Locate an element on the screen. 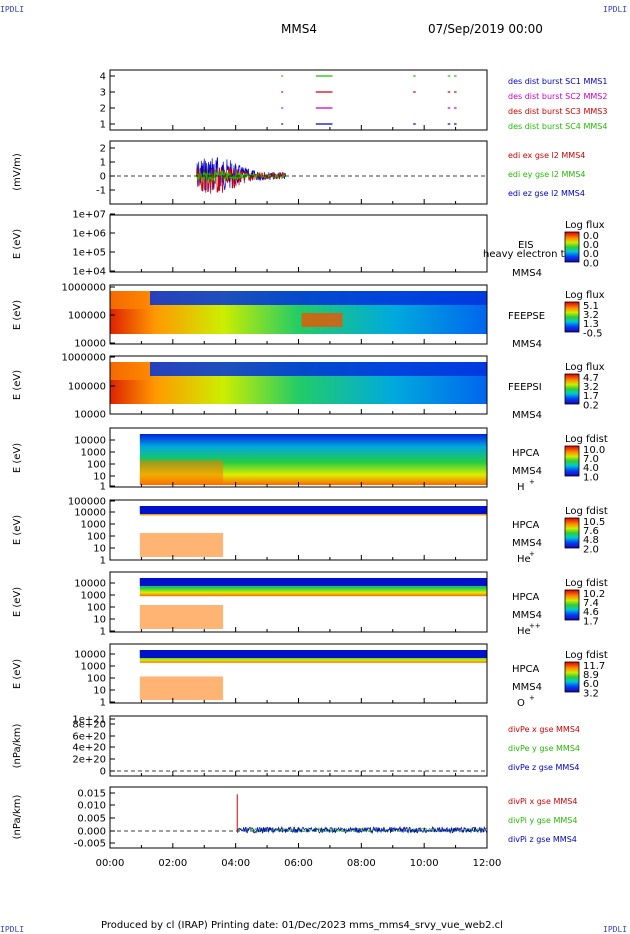 The image size is (630, 934). divpe-ytick-label-2: 4e+20 is located at coordinates (89, 748).